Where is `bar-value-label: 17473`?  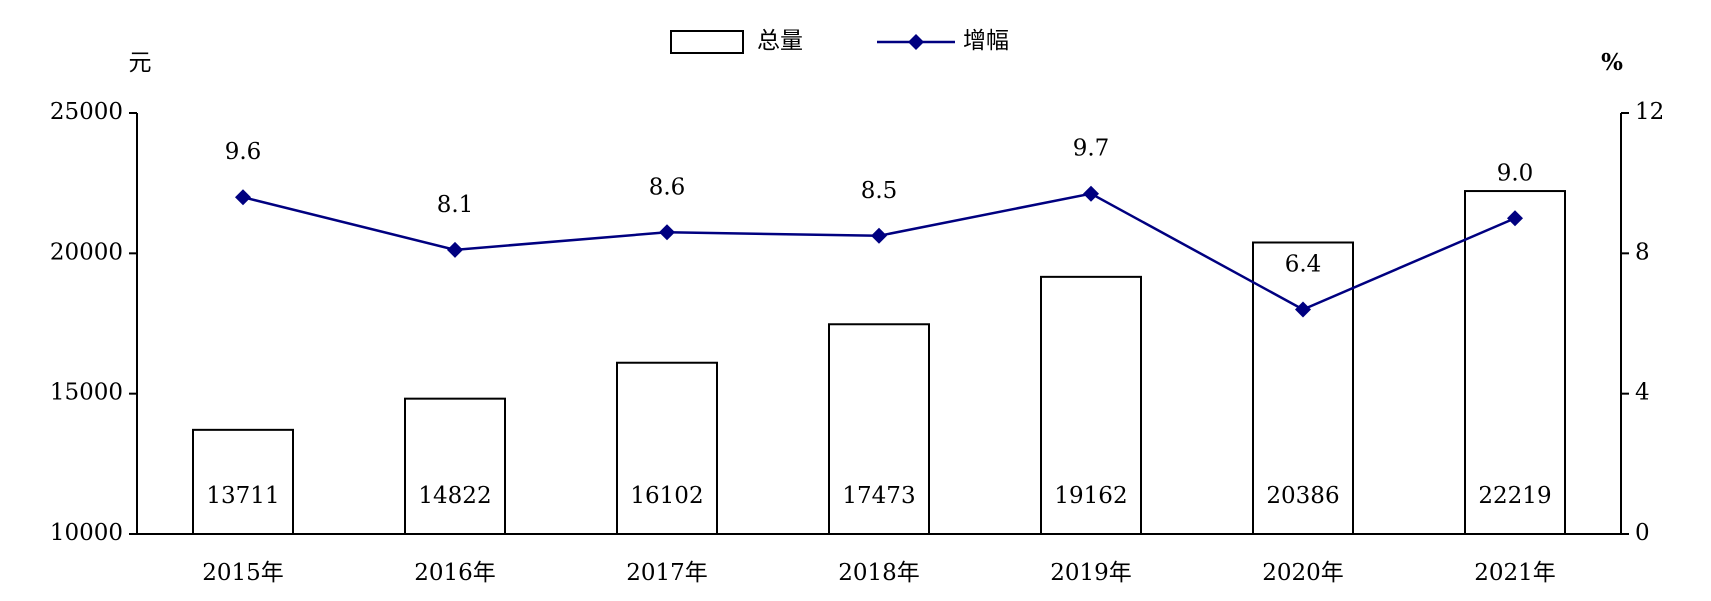 bar-value-label: 17473 is located at coordinates (878, 496).